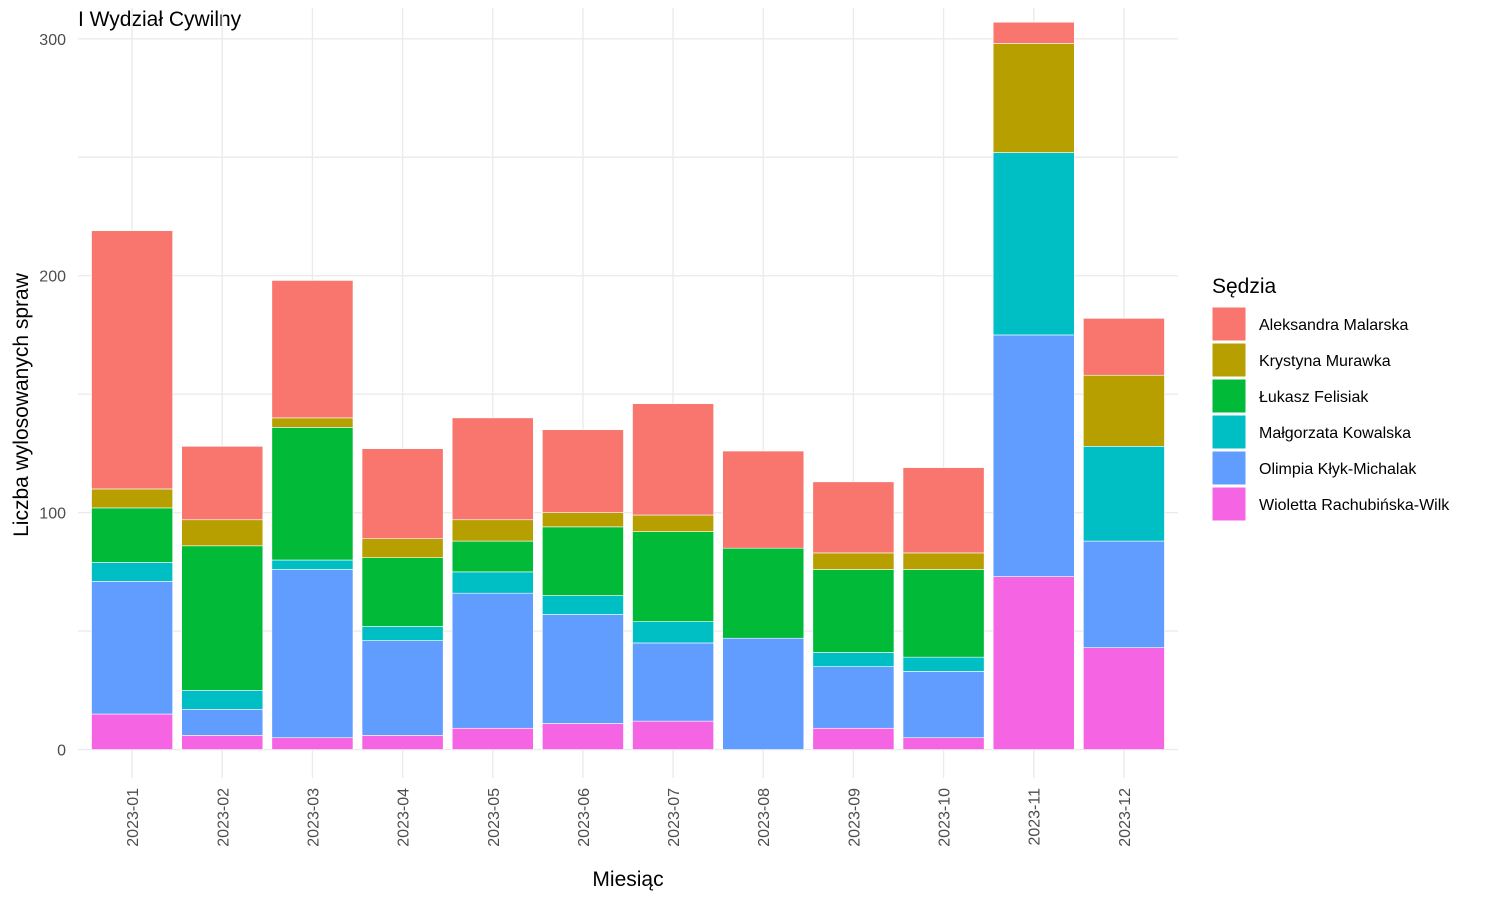 The height and width of the screenshot is (900, 1500). What do you see at coordinates (52, 277) in the screenshot?
I see `y-tick-label: 200` at bounding box center [52, 277].